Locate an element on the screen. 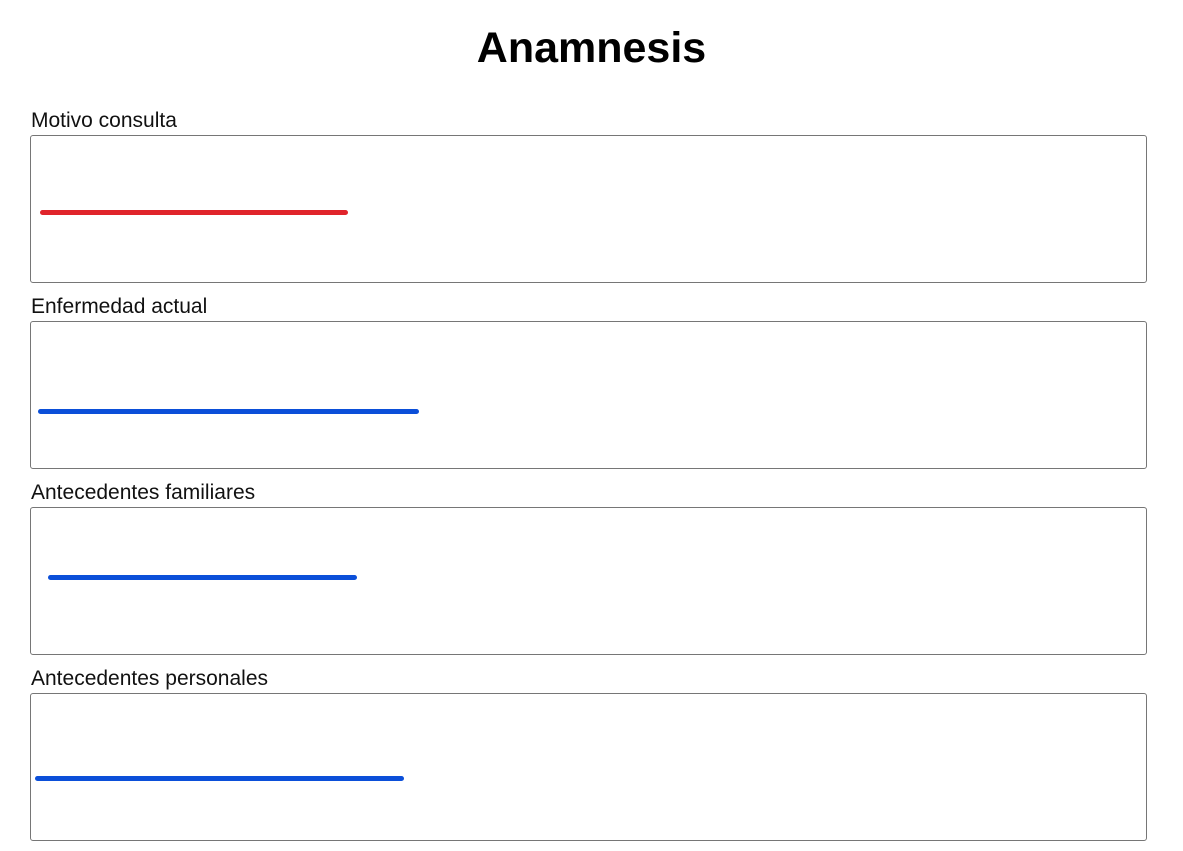 This screenshot has width=1183, height=851. motivo-consulta-label: Motivo consulta is located at coordinates (104, 120).